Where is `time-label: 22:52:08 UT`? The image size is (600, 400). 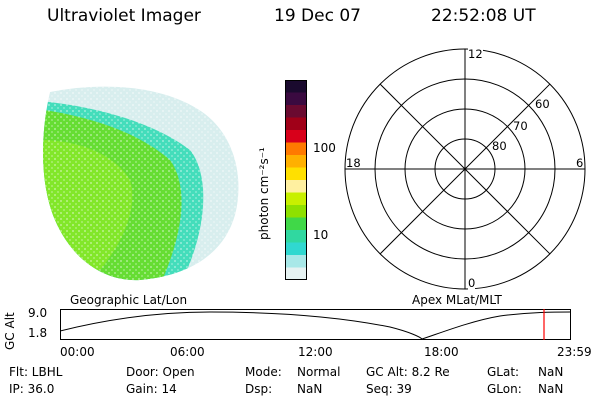 time-label: 22:52:08 UT is located at coordinates (483, 16).